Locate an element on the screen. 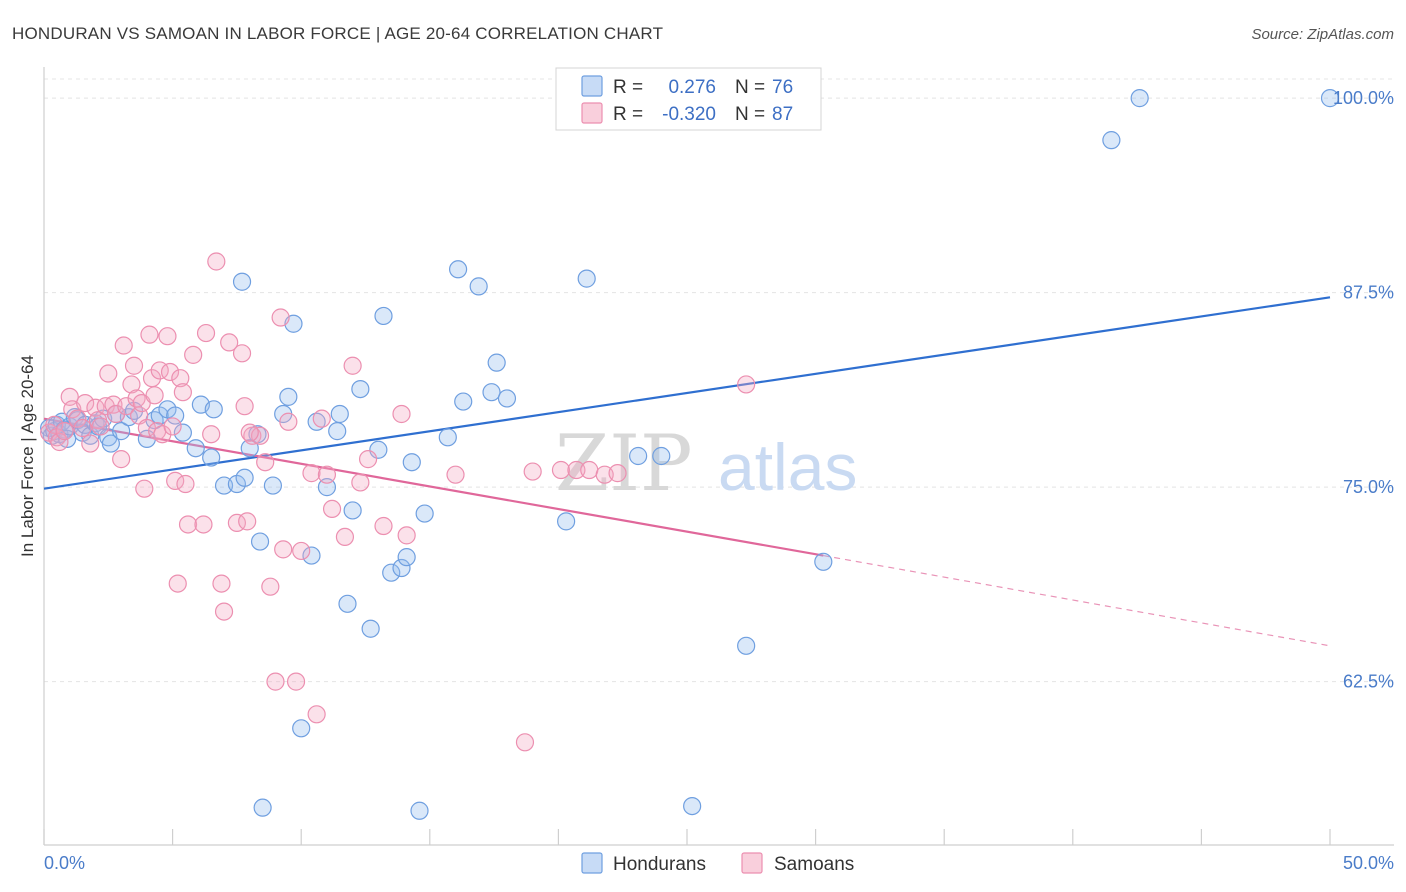  legend-r-label-2: R = is located at coordinates (628, 114).